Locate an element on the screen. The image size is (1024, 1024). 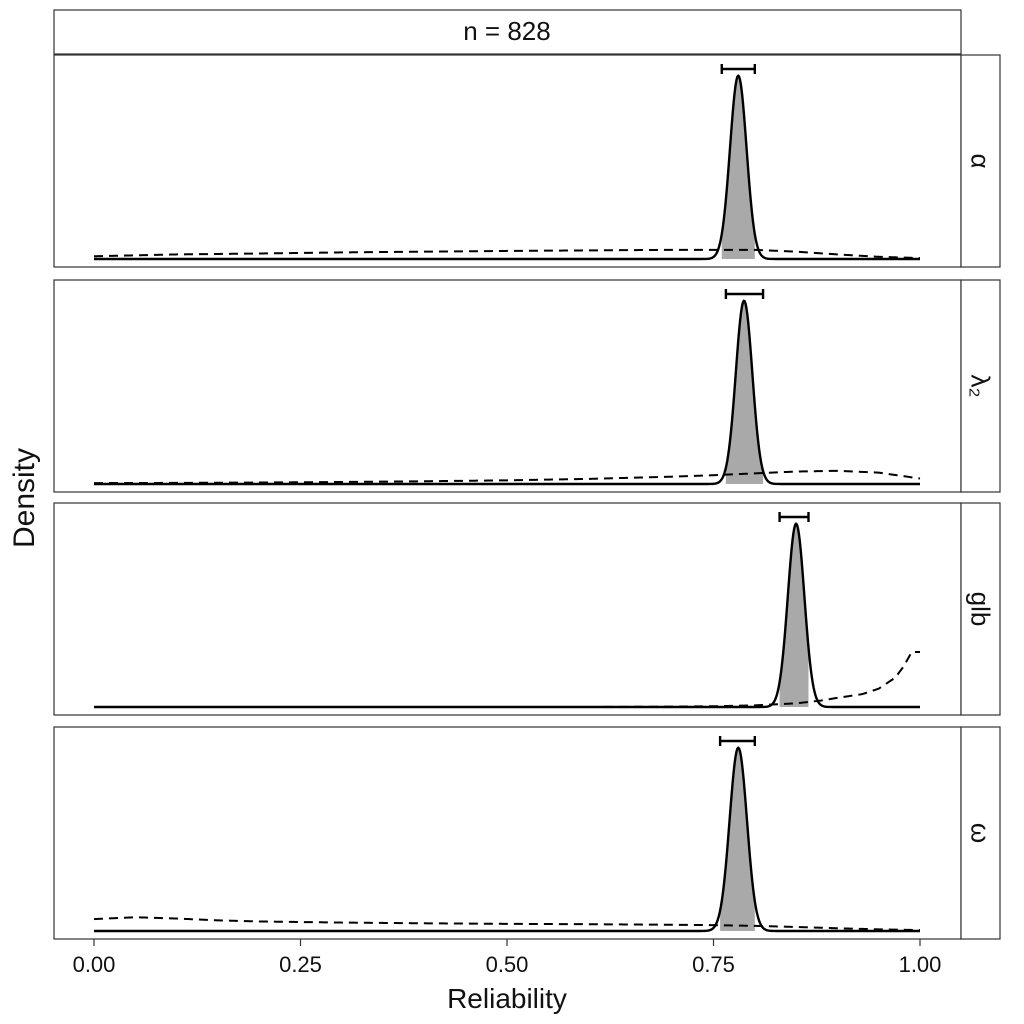
panel-label: λ₂ is located at coordinates (981, 385).